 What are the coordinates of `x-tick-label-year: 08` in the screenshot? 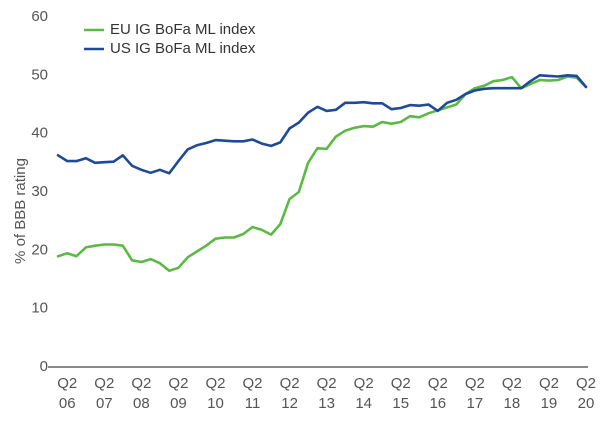 It's located at (141, 403).